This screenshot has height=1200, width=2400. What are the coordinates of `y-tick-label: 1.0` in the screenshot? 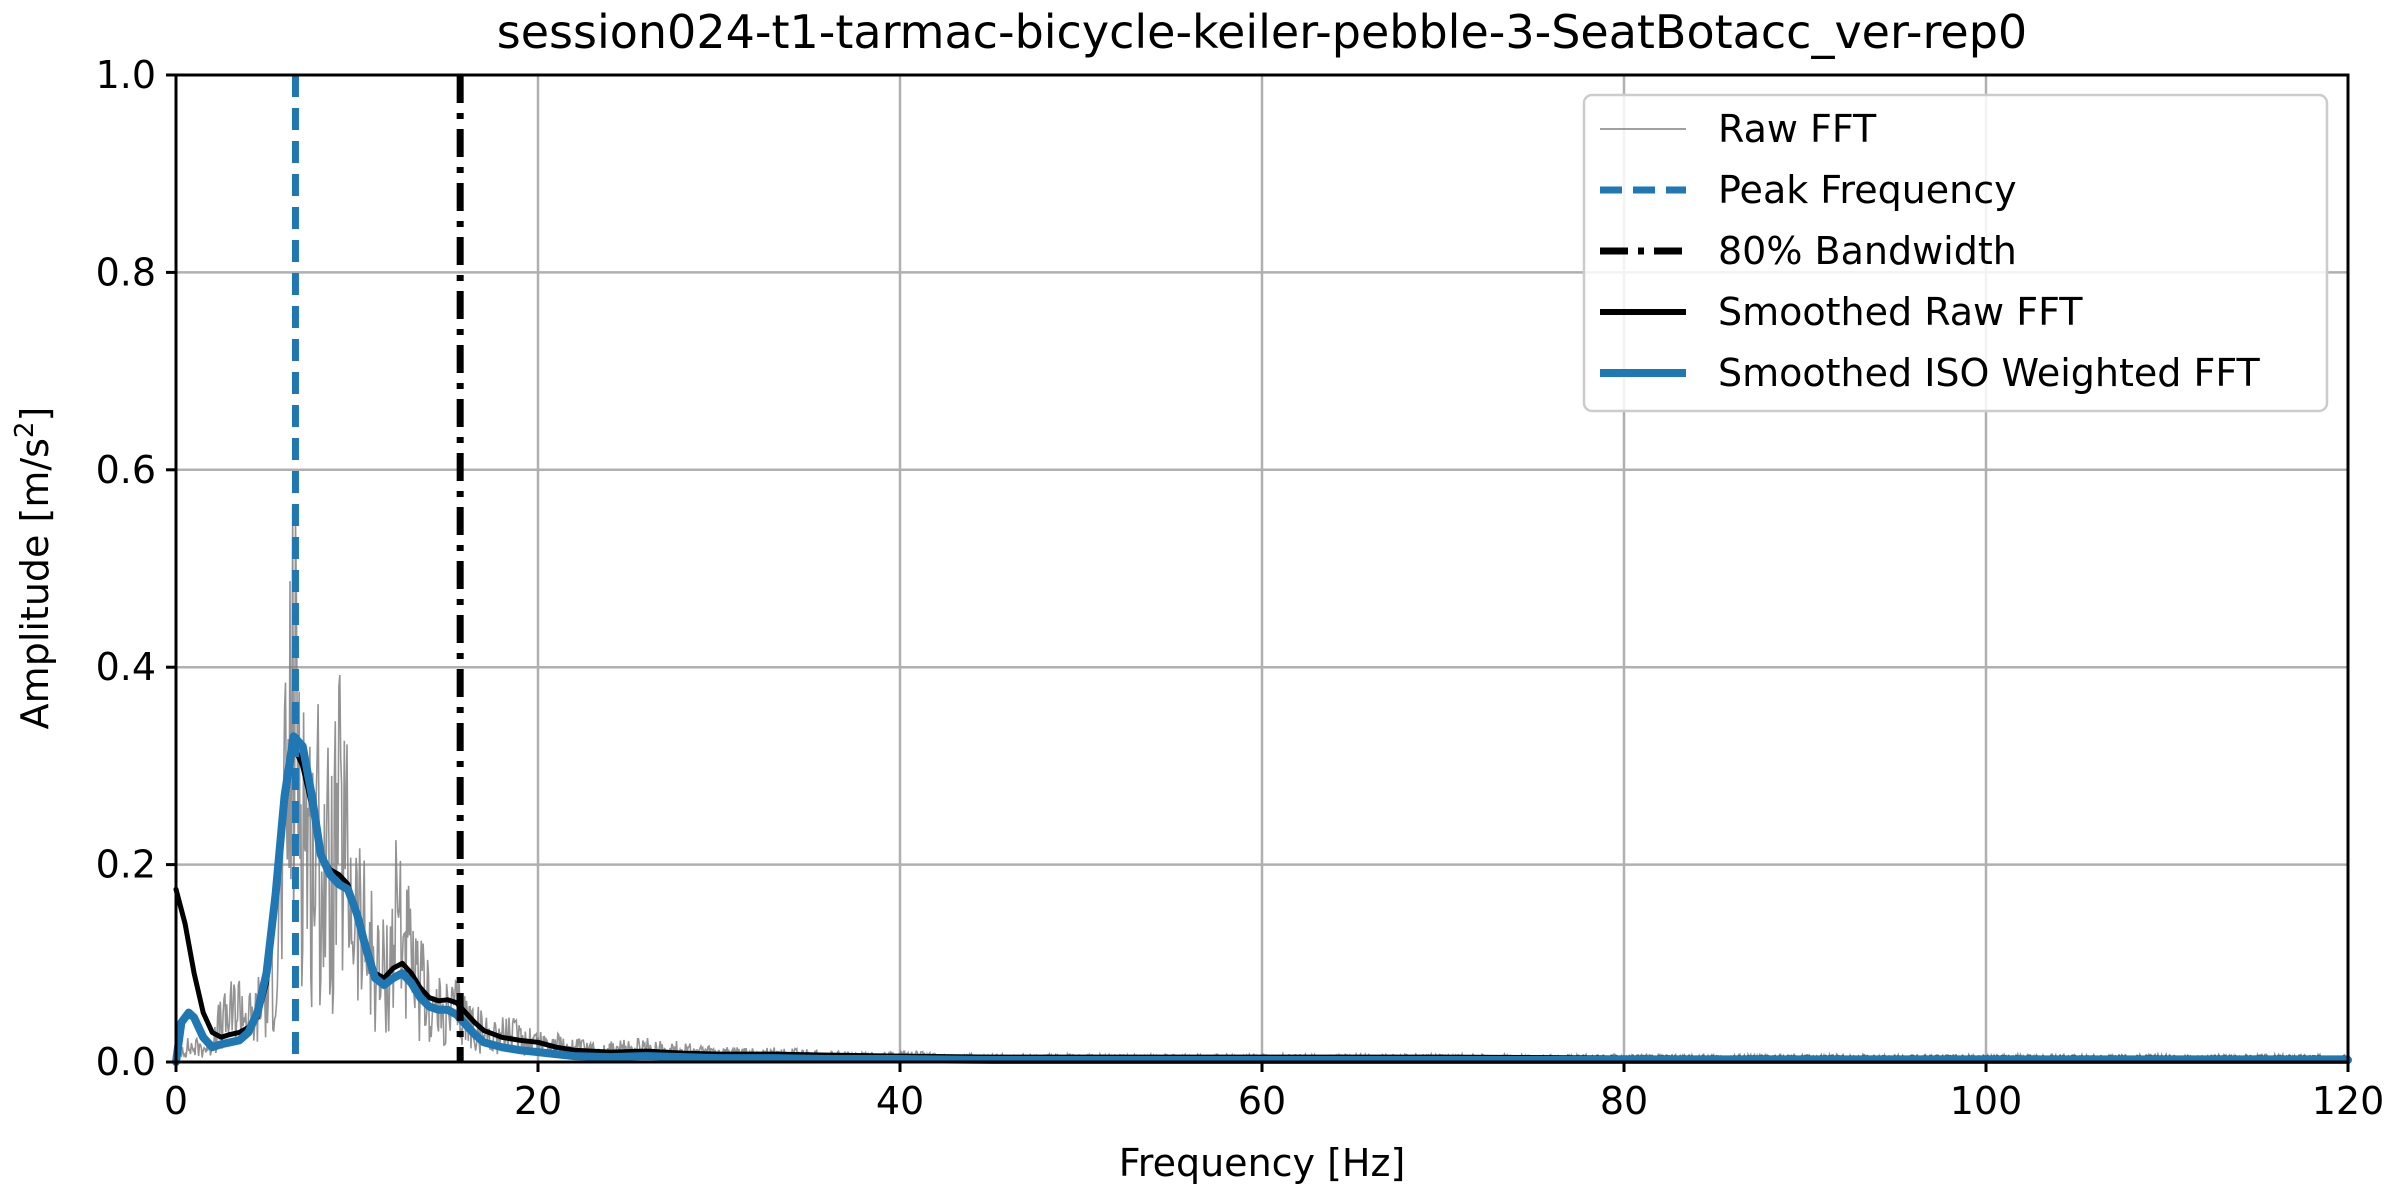 It's located at (126, 75).